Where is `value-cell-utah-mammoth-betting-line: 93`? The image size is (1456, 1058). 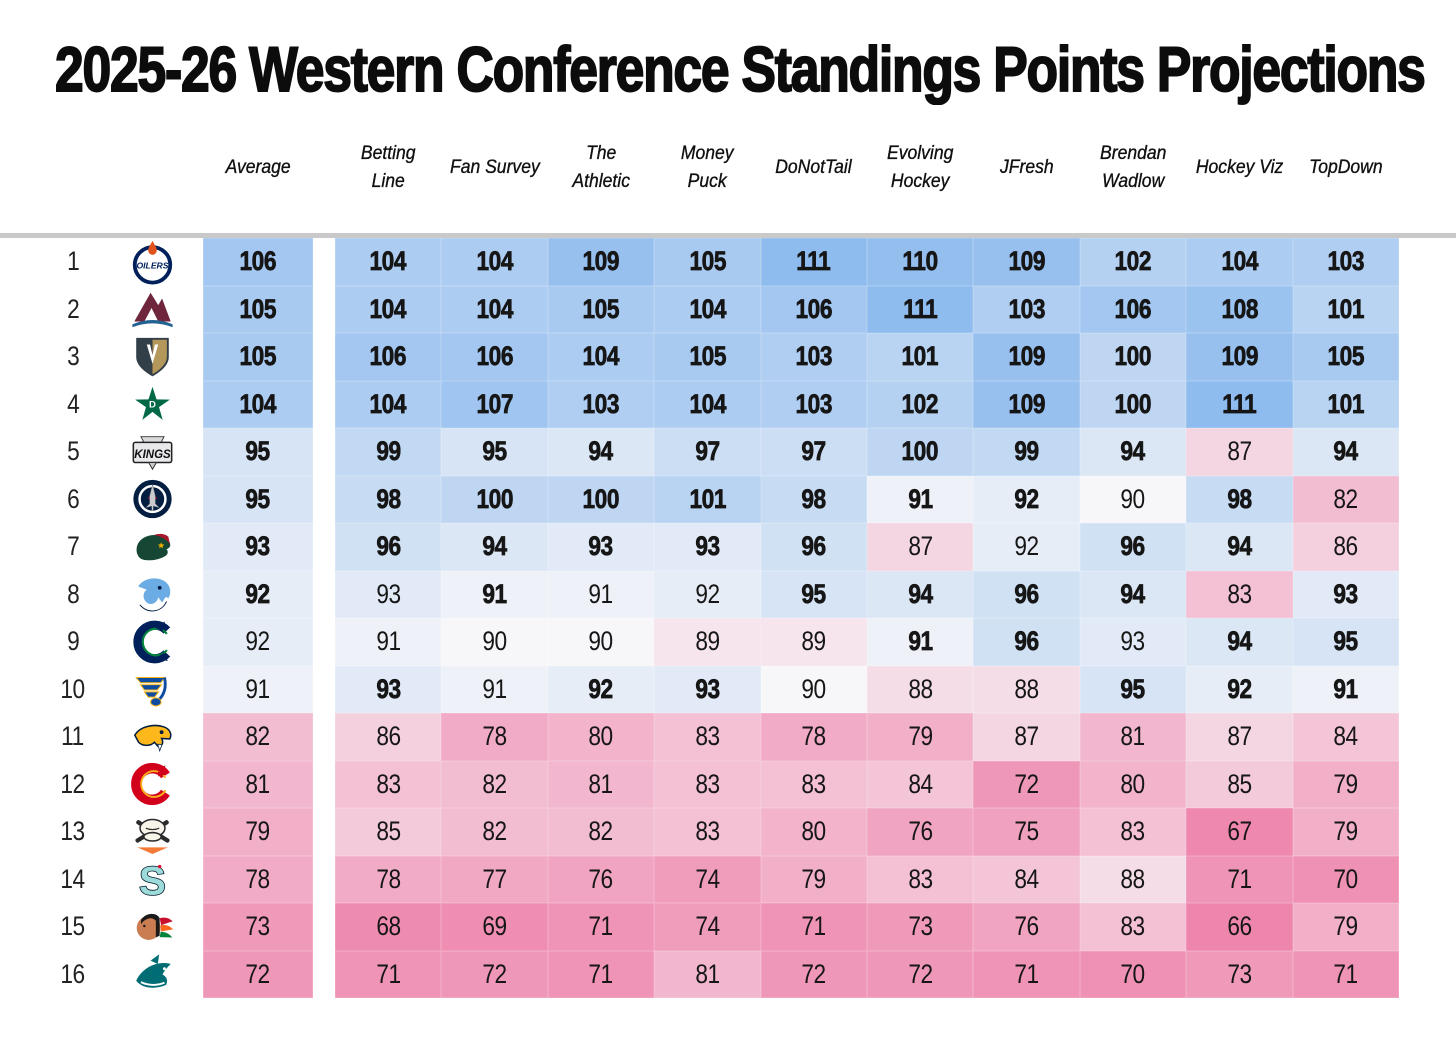 value-cell-utah-mammoth-betting-line: 93 is located at coordinates (388, 594).